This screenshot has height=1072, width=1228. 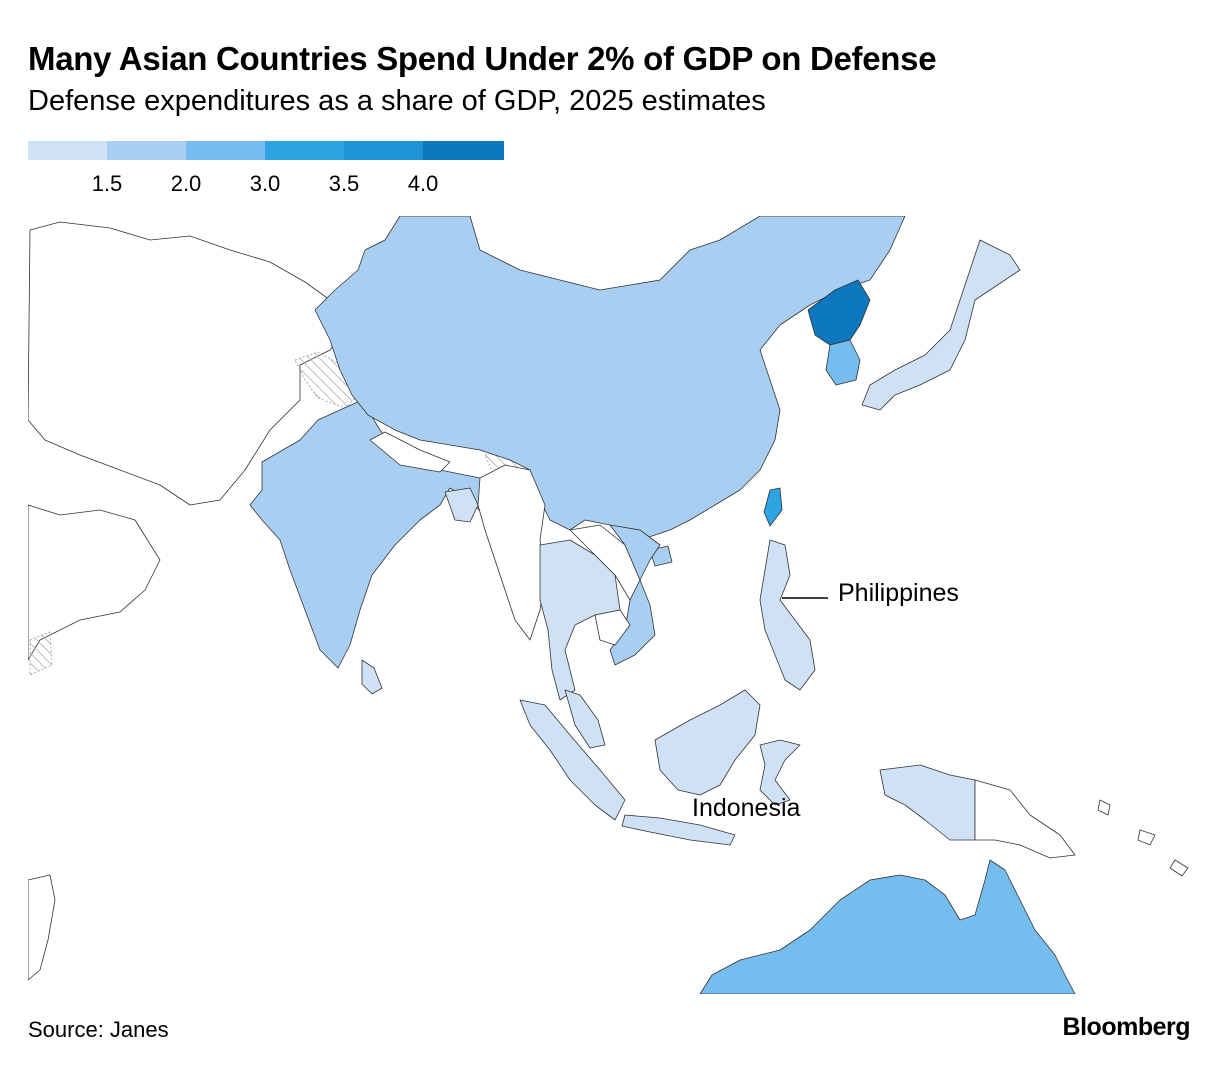 I want to click on country-china, so click(x=610, y=378).